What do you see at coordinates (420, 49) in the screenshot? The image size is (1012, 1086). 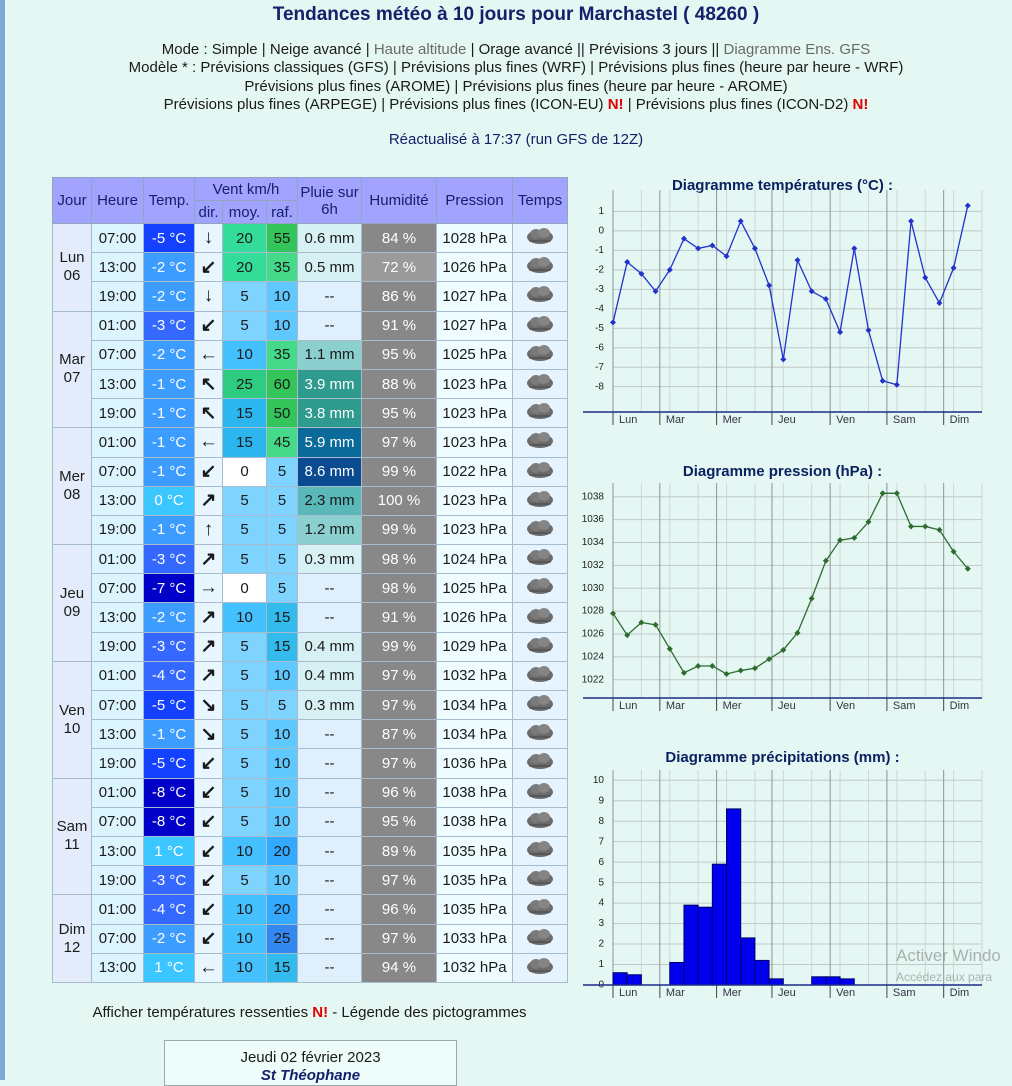 I see `link-text: Haute altitude` at bounding box center [420, 49].